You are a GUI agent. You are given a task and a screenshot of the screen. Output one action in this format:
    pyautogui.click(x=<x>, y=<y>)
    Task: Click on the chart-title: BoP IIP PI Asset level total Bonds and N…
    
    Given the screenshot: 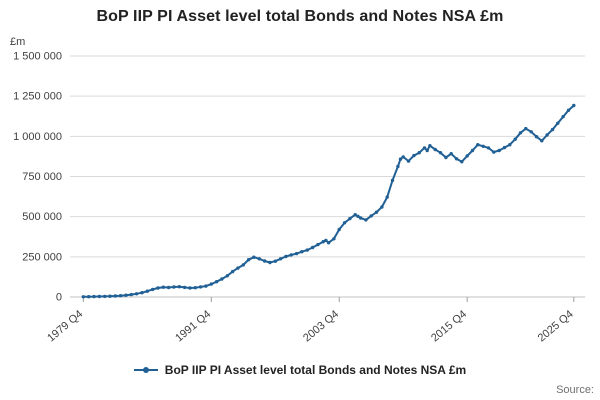 What is the action you would take?
    pyautogui.click(x=300, y=16)
    